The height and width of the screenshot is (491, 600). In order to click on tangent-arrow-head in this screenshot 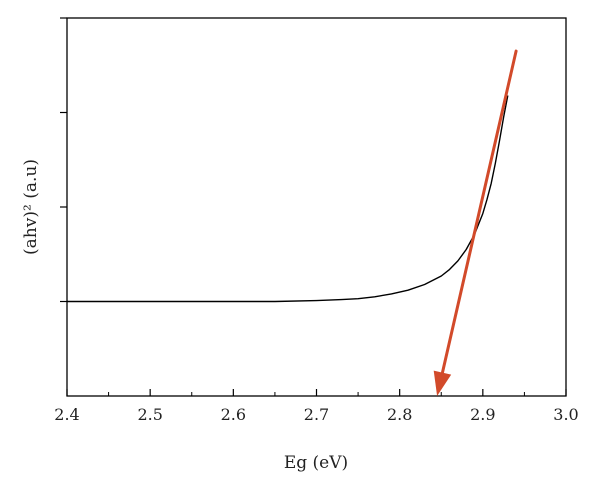, I will do `click(442, 383)`.